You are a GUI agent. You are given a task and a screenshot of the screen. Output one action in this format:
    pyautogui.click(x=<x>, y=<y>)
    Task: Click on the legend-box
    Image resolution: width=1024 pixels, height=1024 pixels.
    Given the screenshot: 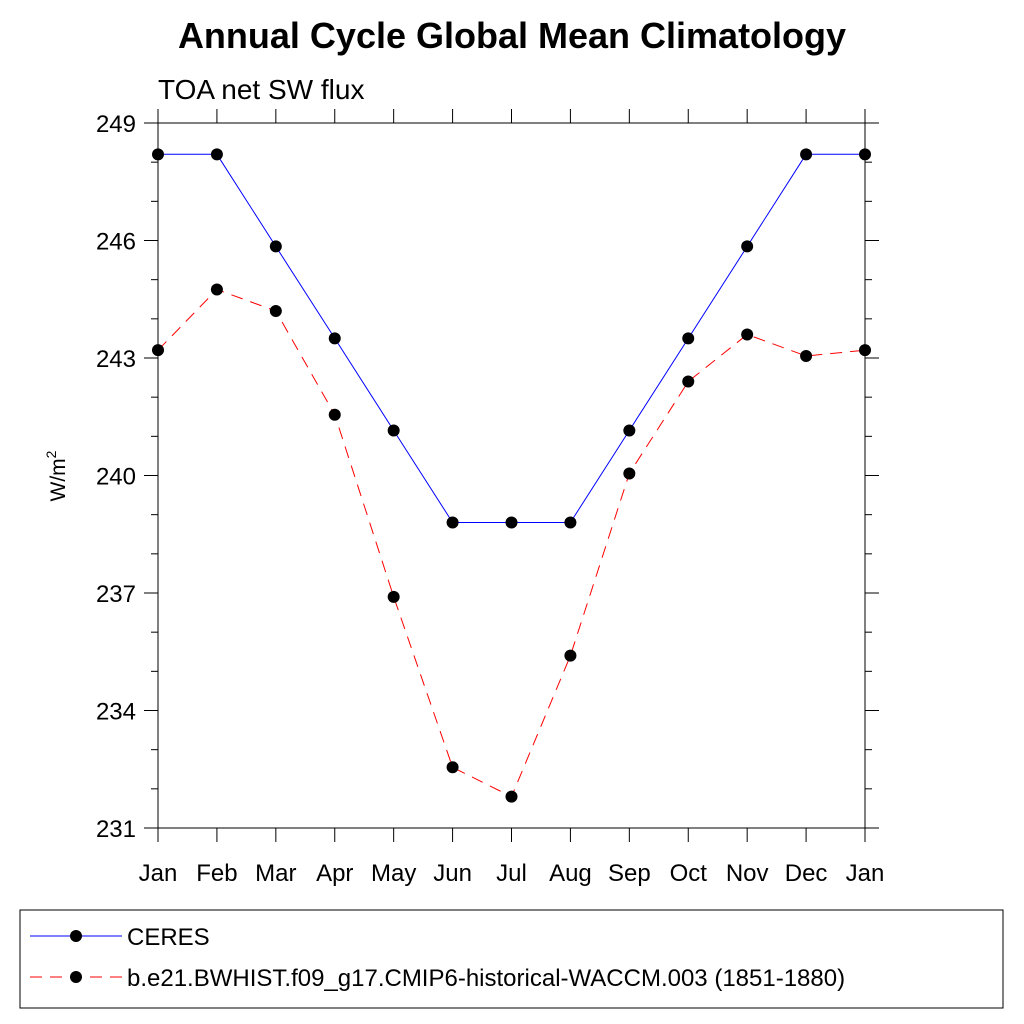 What is the action you would take?
    pyautogui.click(x=511, y=959)
    